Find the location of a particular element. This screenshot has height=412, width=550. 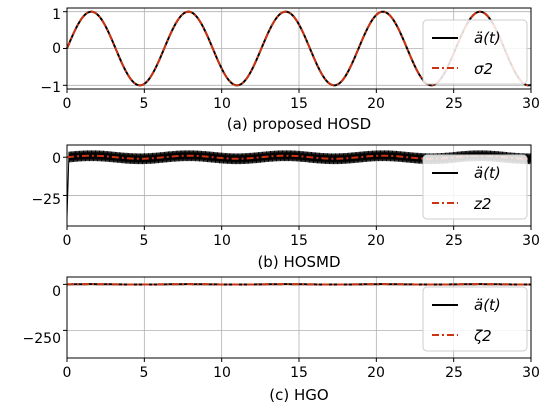

y-tick-label: −250 is located at coordinates (42, 339).